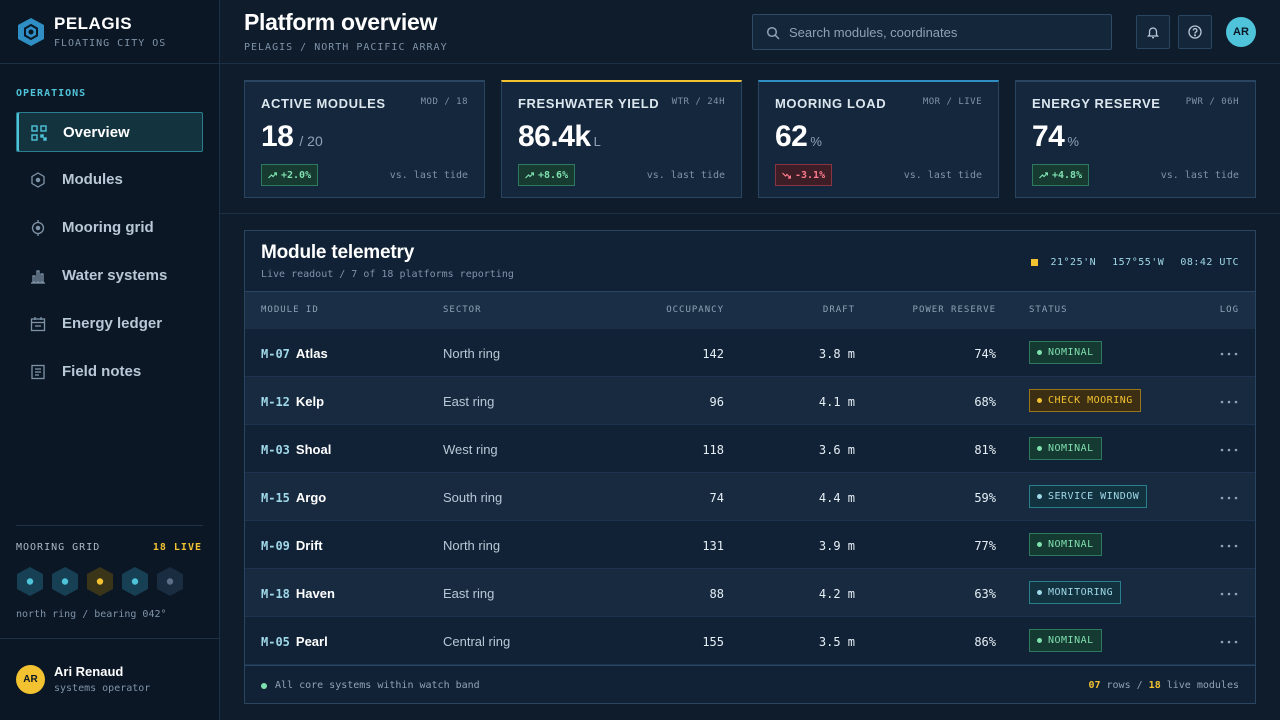 The height and width of the screenshot is (720, 1280). Describe the element at coordinates (713, 546) in the screenshot. I see `occupancy-cell: 131` at that location.